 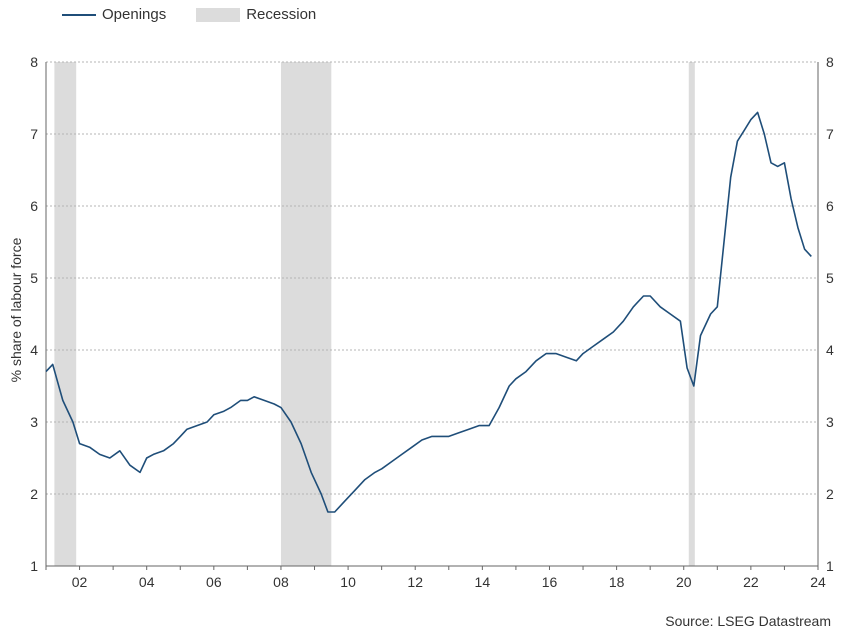 I want to click on y-tick-left-3: 3, so click(x=34, y=422).